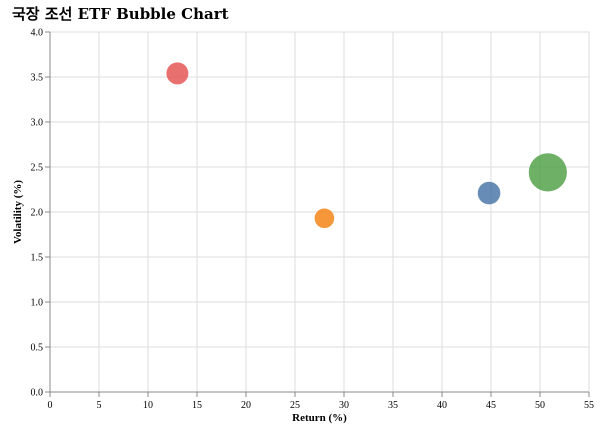 The height and width of the screenshot is (430, 600). What do you see at coordinates (37, 78) in the screenshot?
I see `y-tick-label: 3.5` at bounding box center [37, 78].